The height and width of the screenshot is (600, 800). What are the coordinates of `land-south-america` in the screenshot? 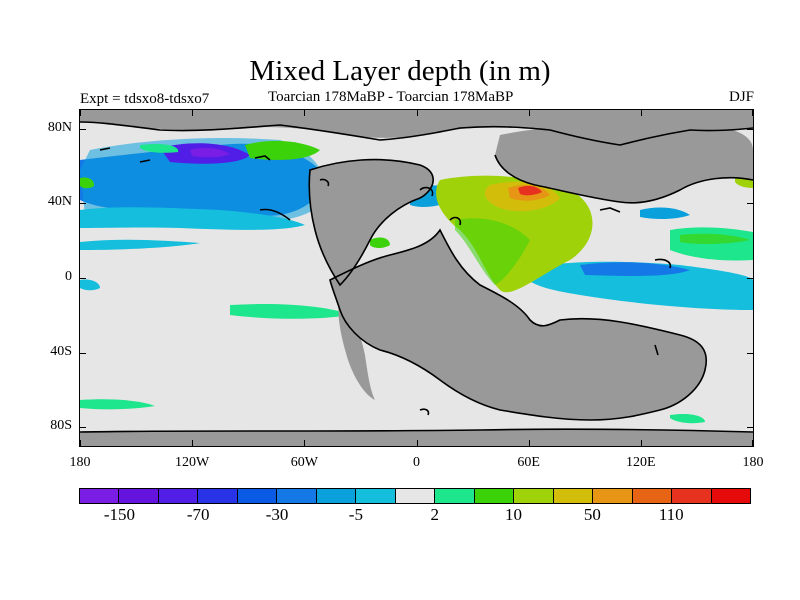 It's located at (356, 345).